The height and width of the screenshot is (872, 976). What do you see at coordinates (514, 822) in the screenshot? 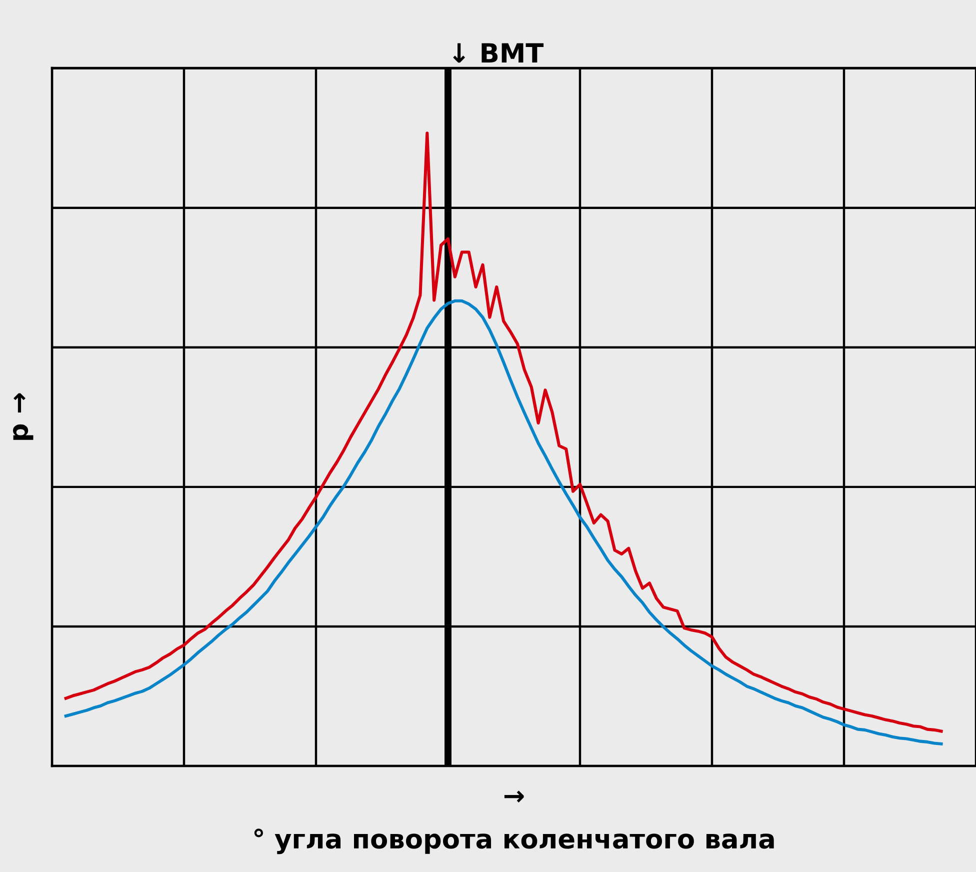
I see `x-axis-title: → ° угла поворота коленчатого вала` at bounding box center [514, 822].